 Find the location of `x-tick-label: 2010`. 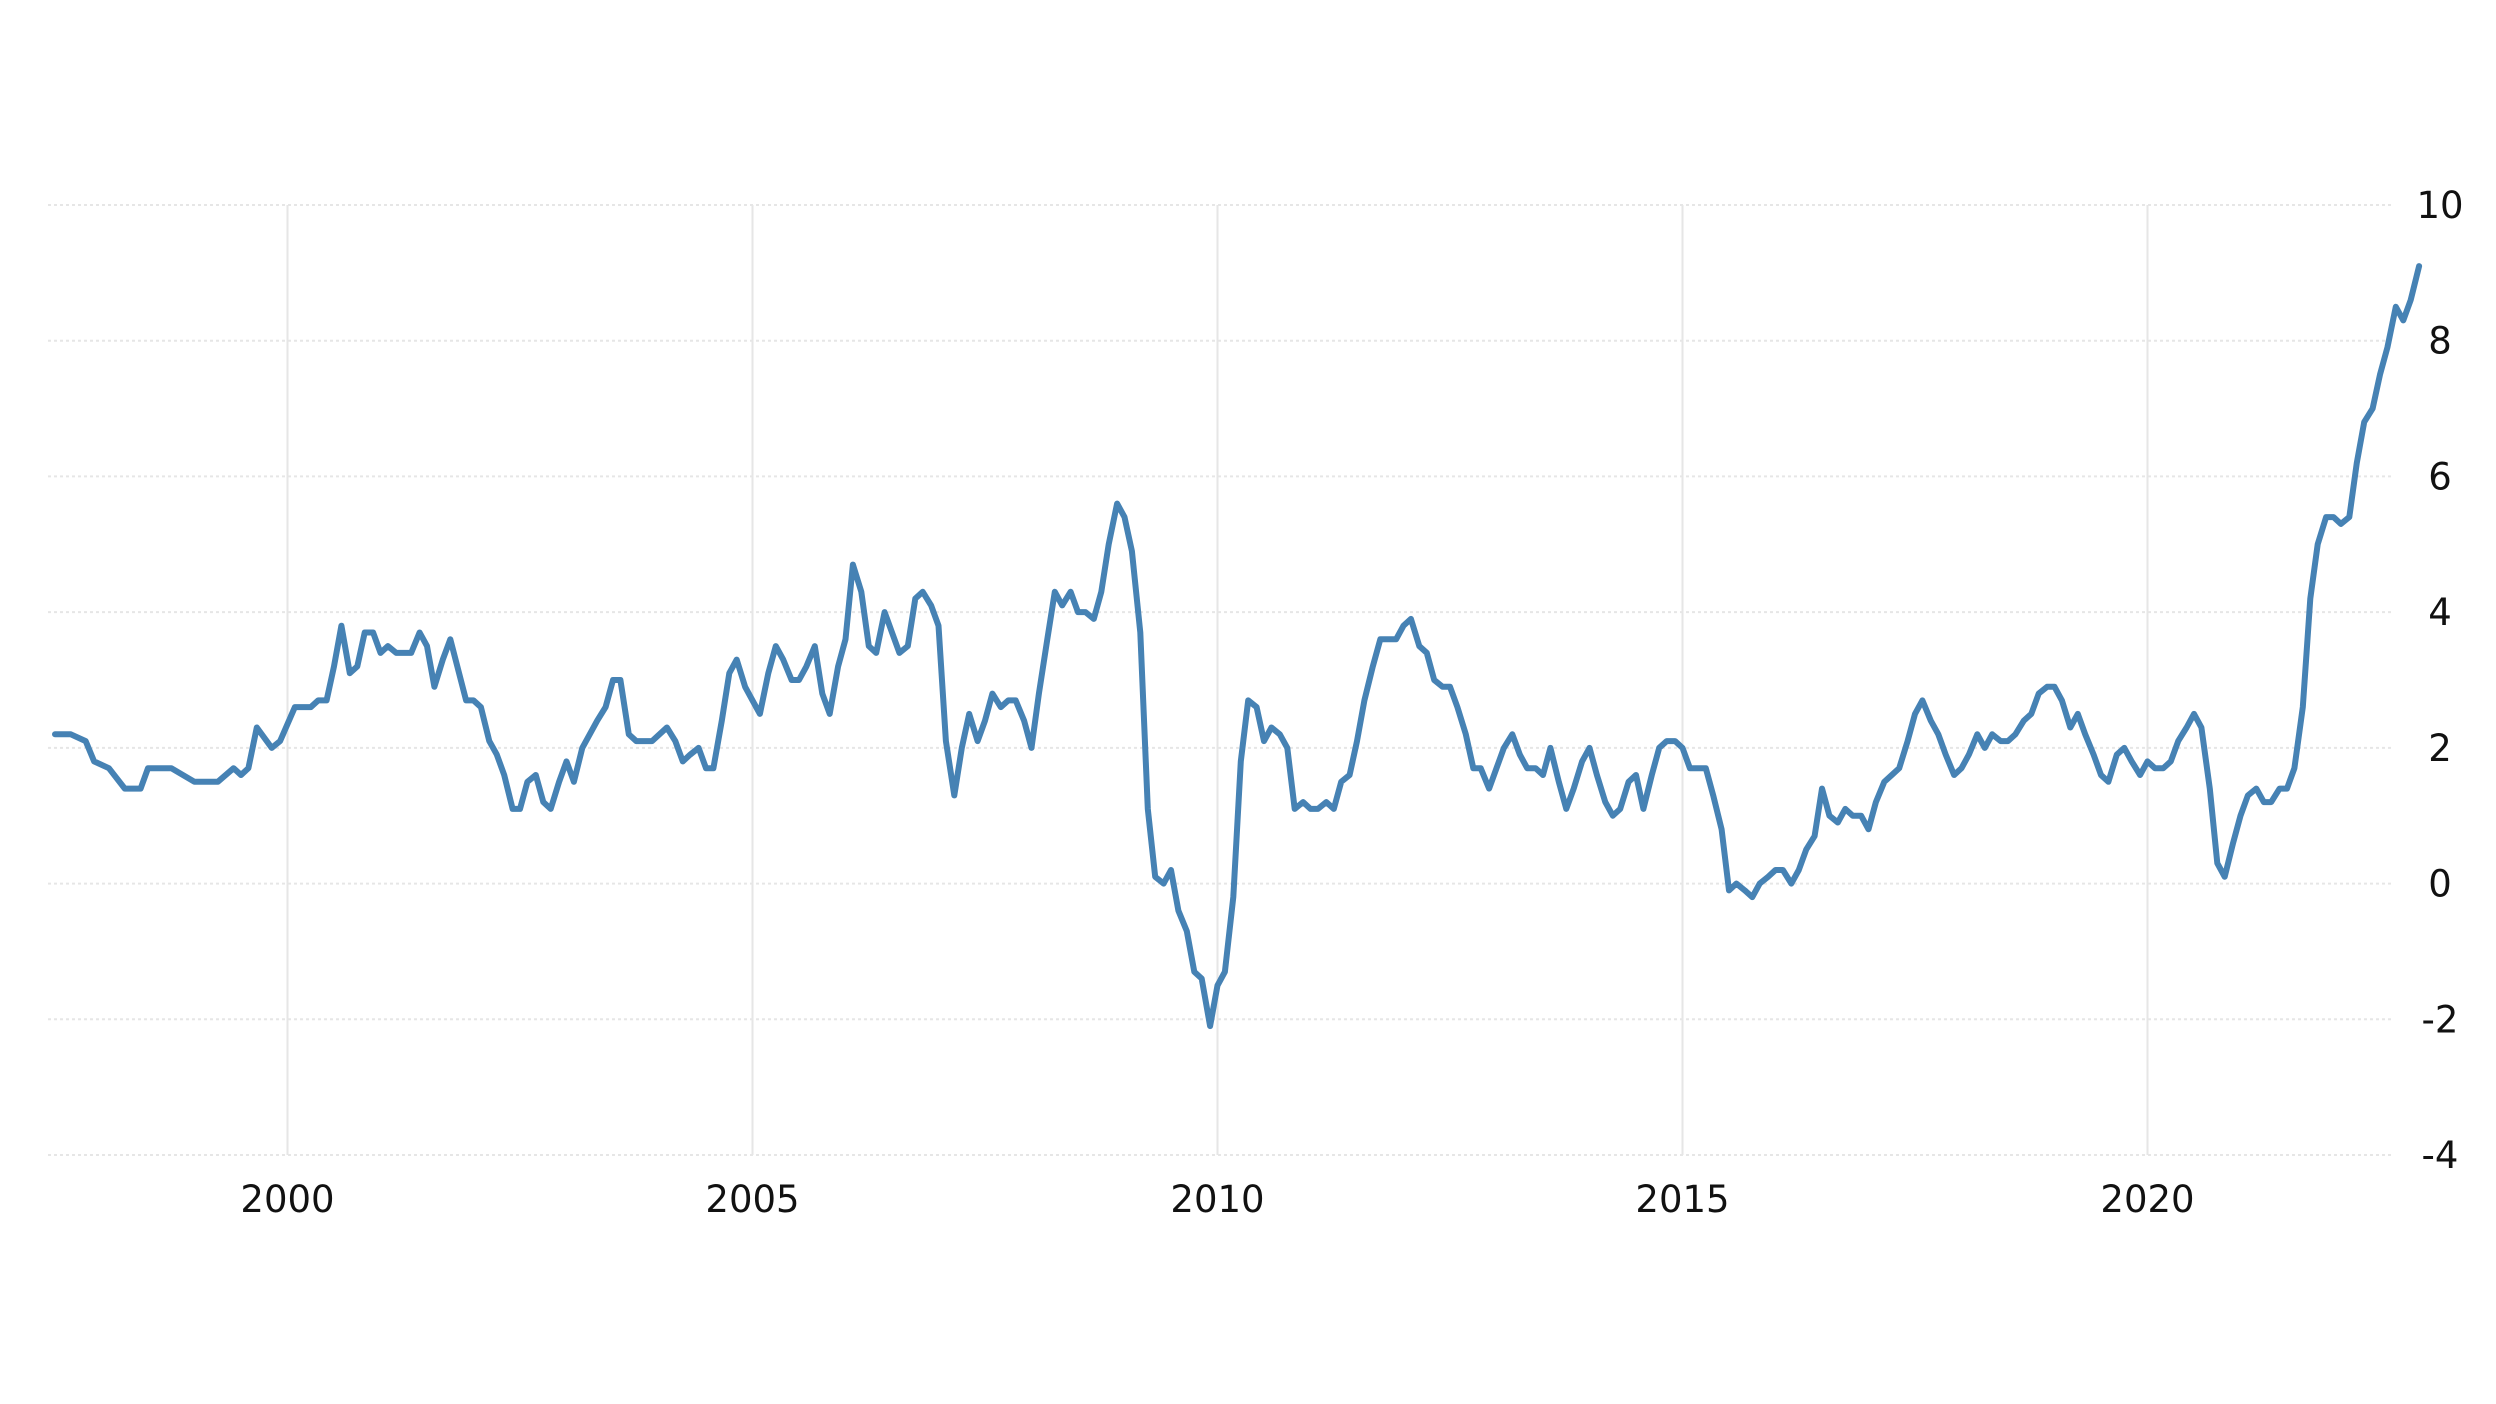

x-tick-label: 2010 is located at coordinates (1217, 1199).